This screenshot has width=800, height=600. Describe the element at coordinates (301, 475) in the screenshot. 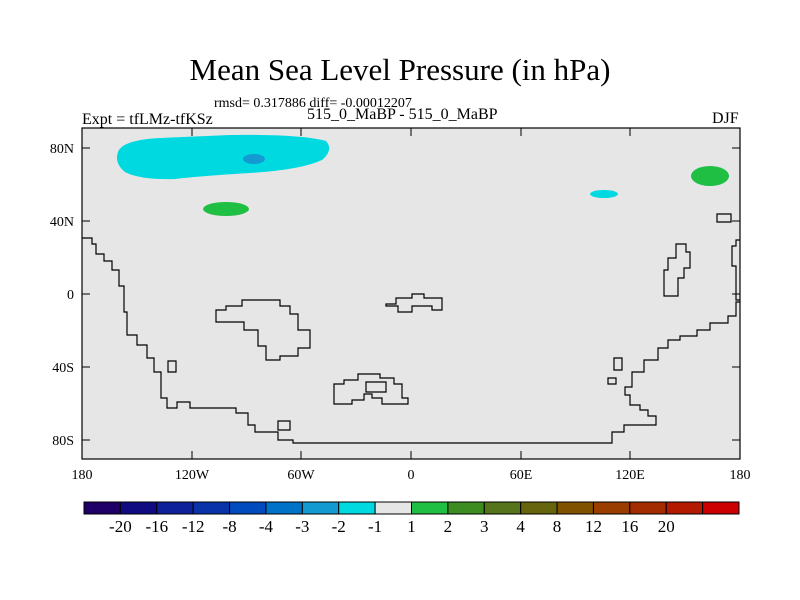

I see `lon-label-60w: 60W` at that location.